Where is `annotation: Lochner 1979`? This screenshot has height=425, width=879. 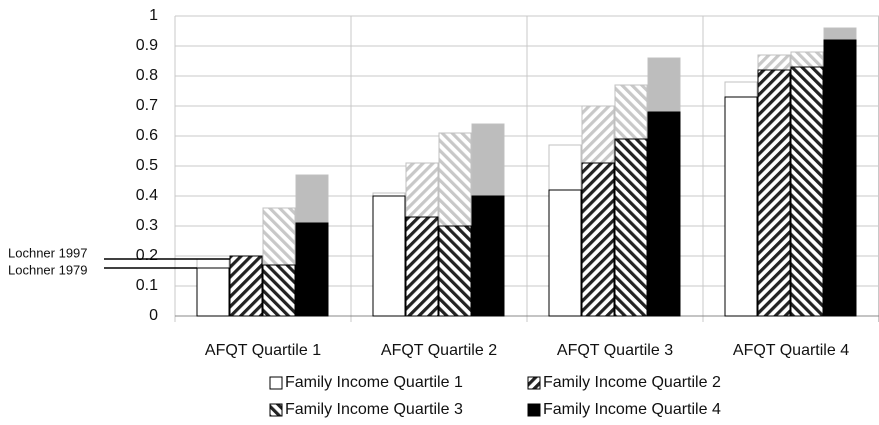
annotation: Lochner 1979 is located at coordinates (48, 269).